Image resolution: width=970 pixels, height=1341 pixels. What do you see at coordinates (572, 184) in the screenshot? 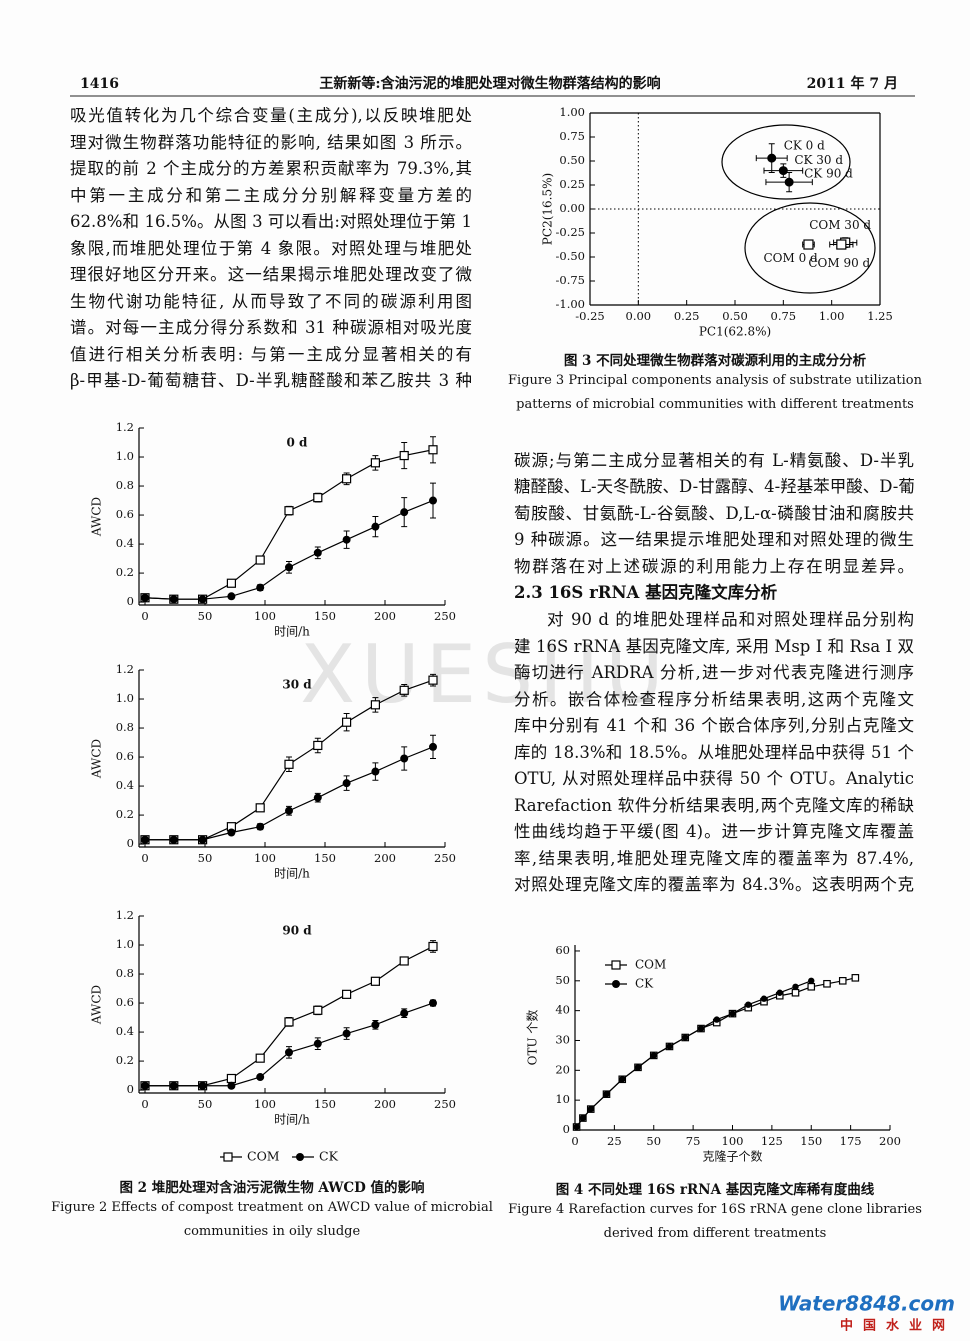
I see `y-tick-label: 0.25` at bounding box center [572, 184].